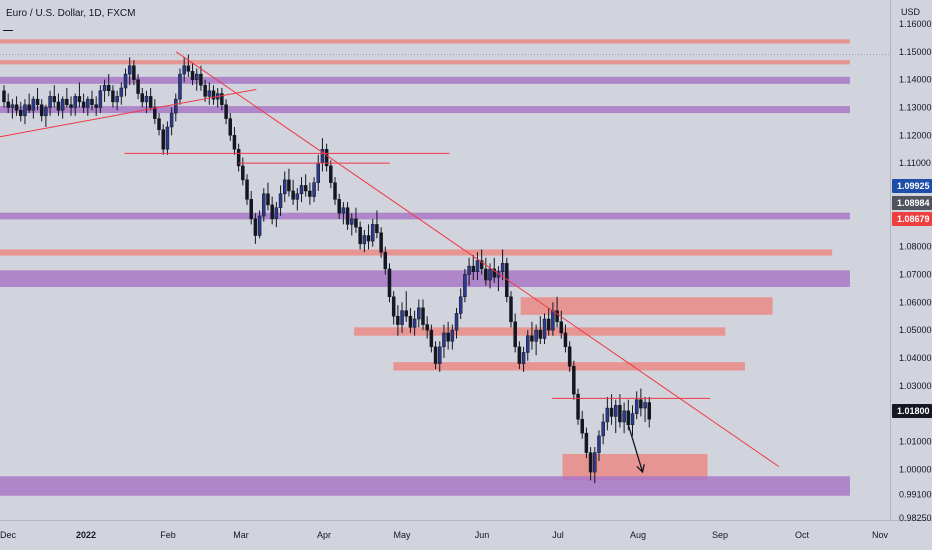 Image resolution: width=932 pixels, height=550 pixels. Describe the element at coordinates (241, 535) in the screenshot. I see `time-tick-label-3: Mar` at that location.